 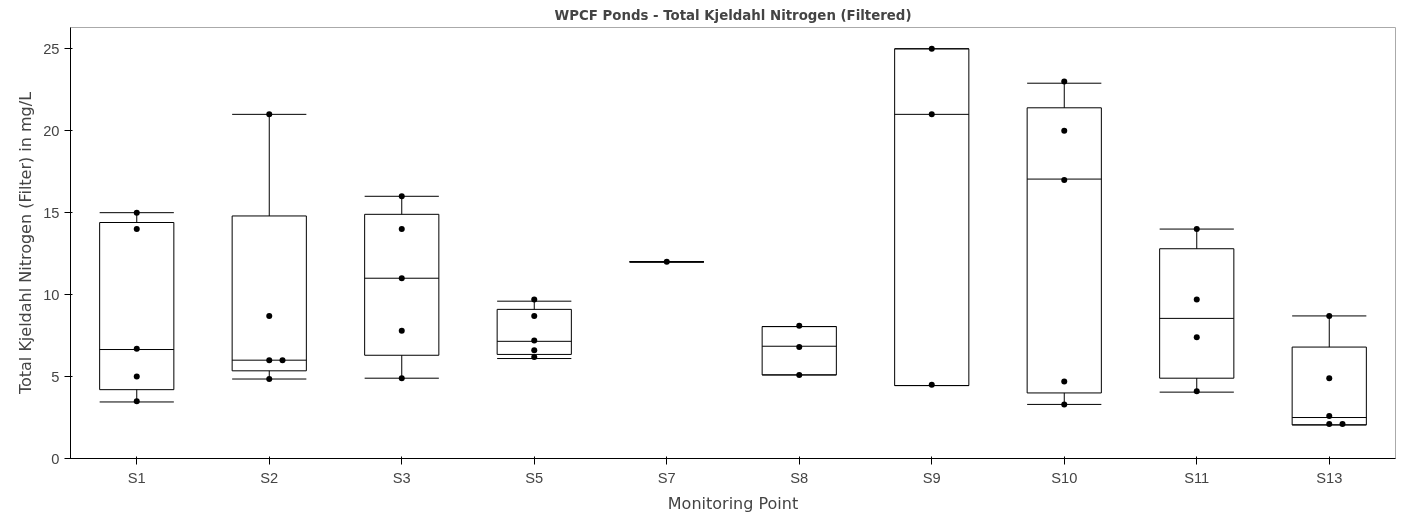 I want to click on x-tick-label: S2, so click(x=269, y=477).